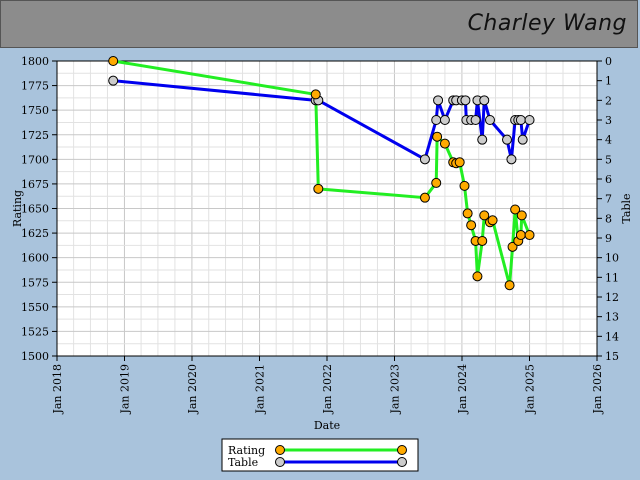 This screenshot has width=640, height=480. Describe the element at coordinates (243, 462) in the screenshot. I see `legend-label: Table` at that location.